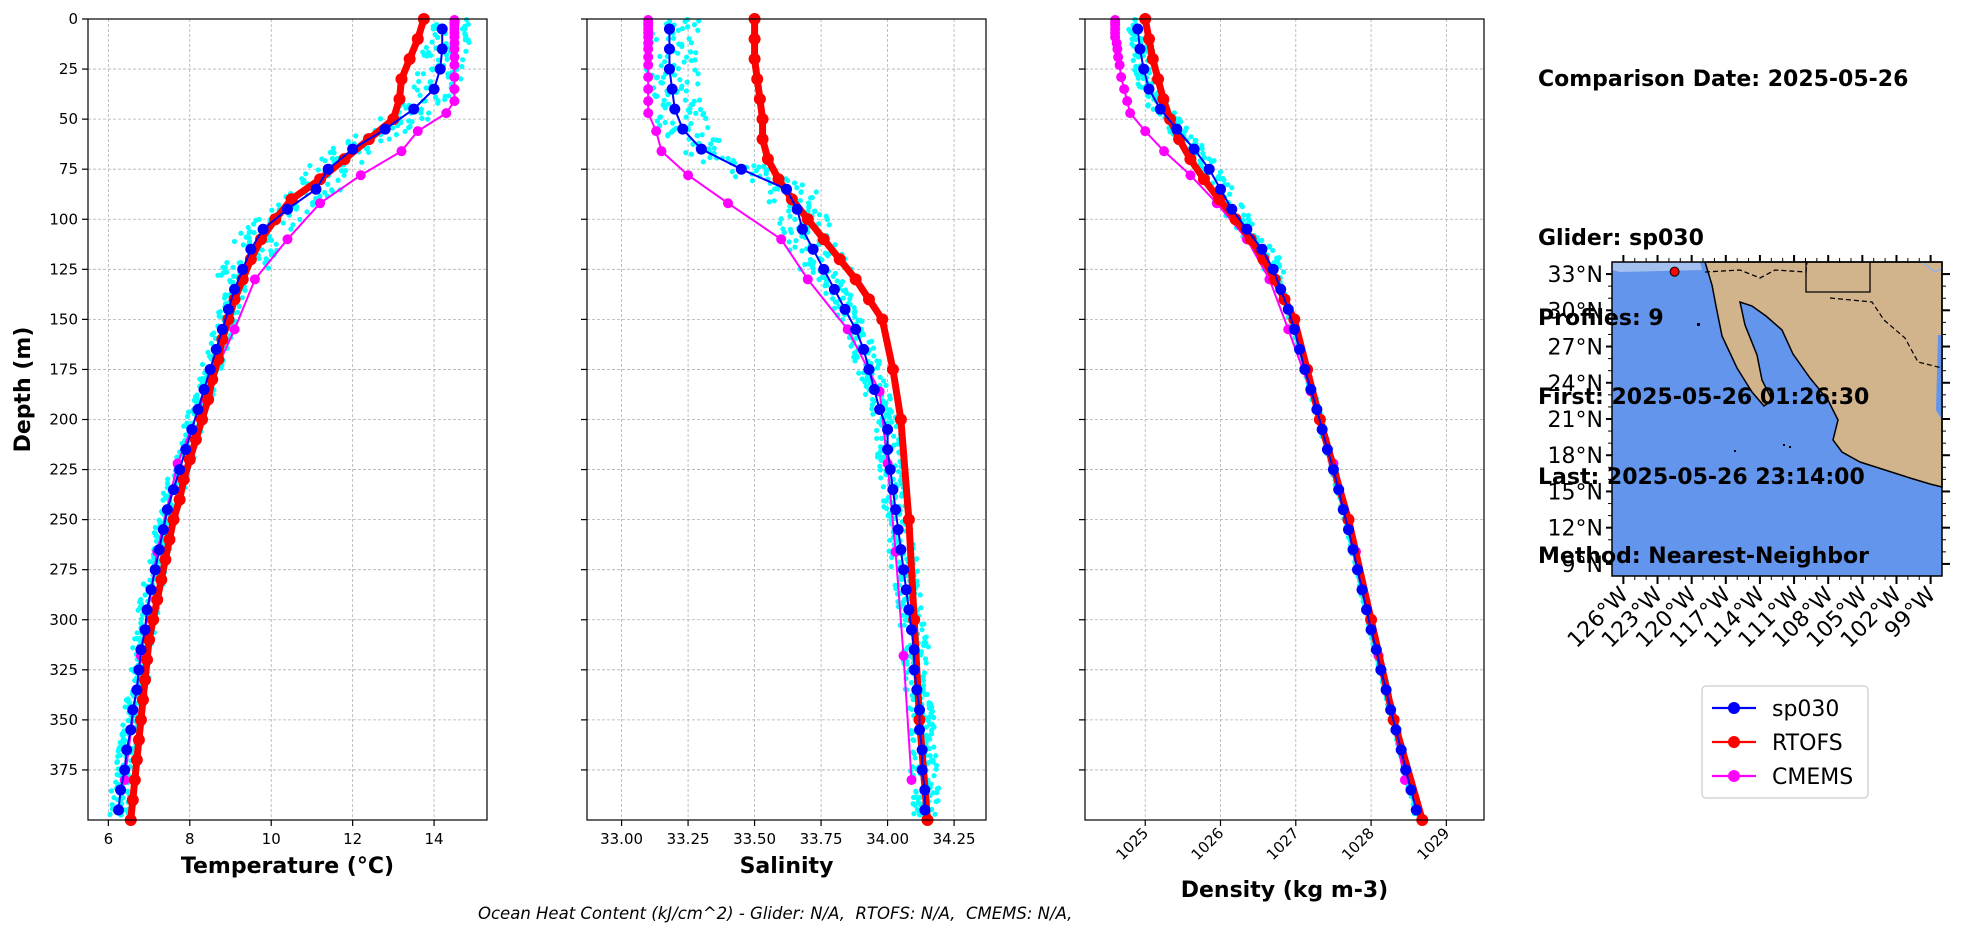 The height and width of the screenshot is (934, 1978). Describe the element at coordinates (63, 620) in the screenshot. I see `y-tick-label: 300` at that location.